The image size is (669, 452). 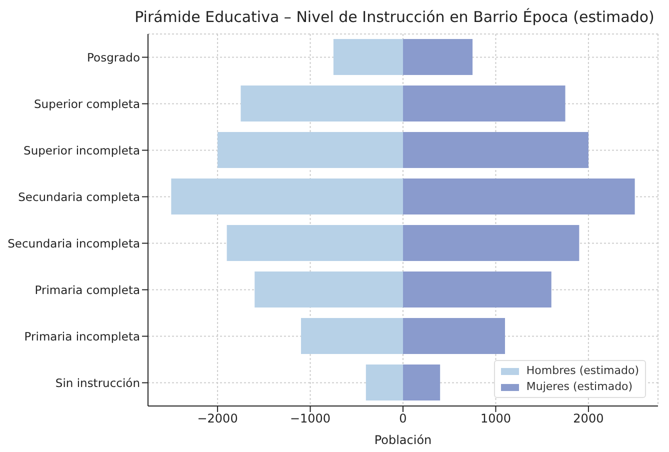 What do you see at coordinates (87, 289) in the screenshot?
I see `y-tick-label: Primaria completa` at bounding box center [87, 289].